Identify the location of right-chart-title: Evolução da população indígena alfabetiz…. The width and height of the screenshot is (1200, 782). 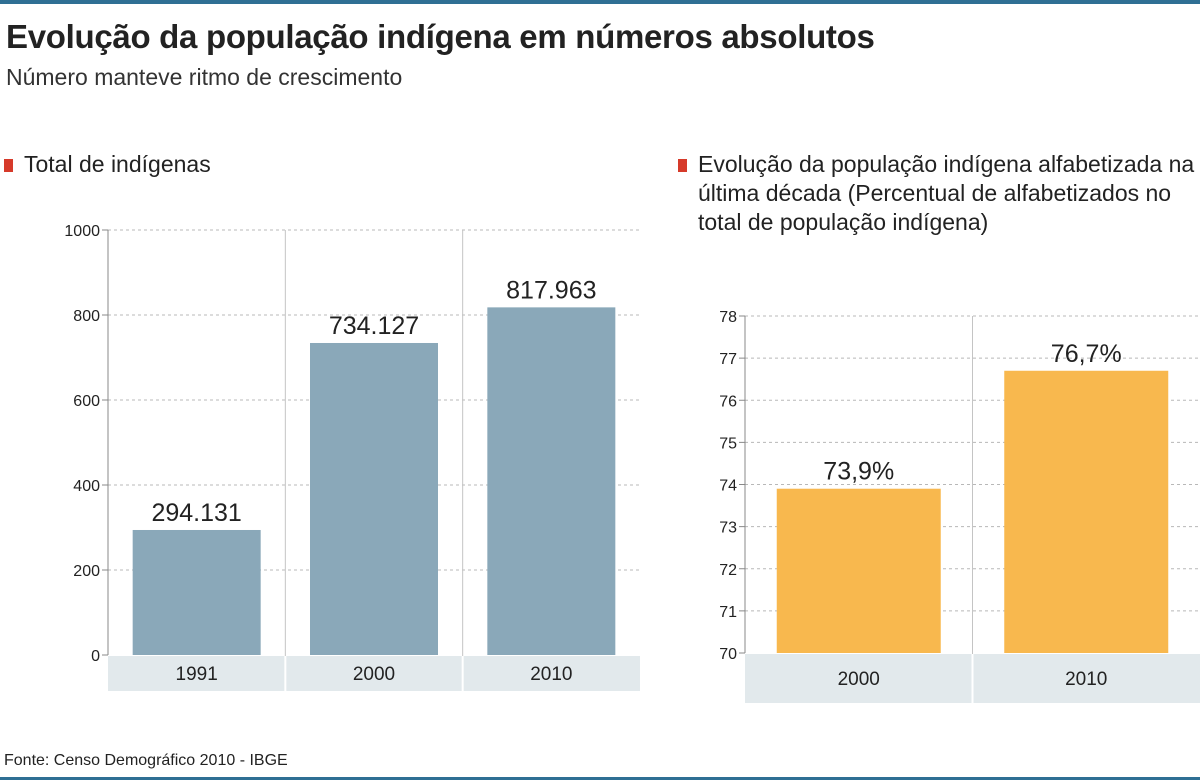
(946, 193).